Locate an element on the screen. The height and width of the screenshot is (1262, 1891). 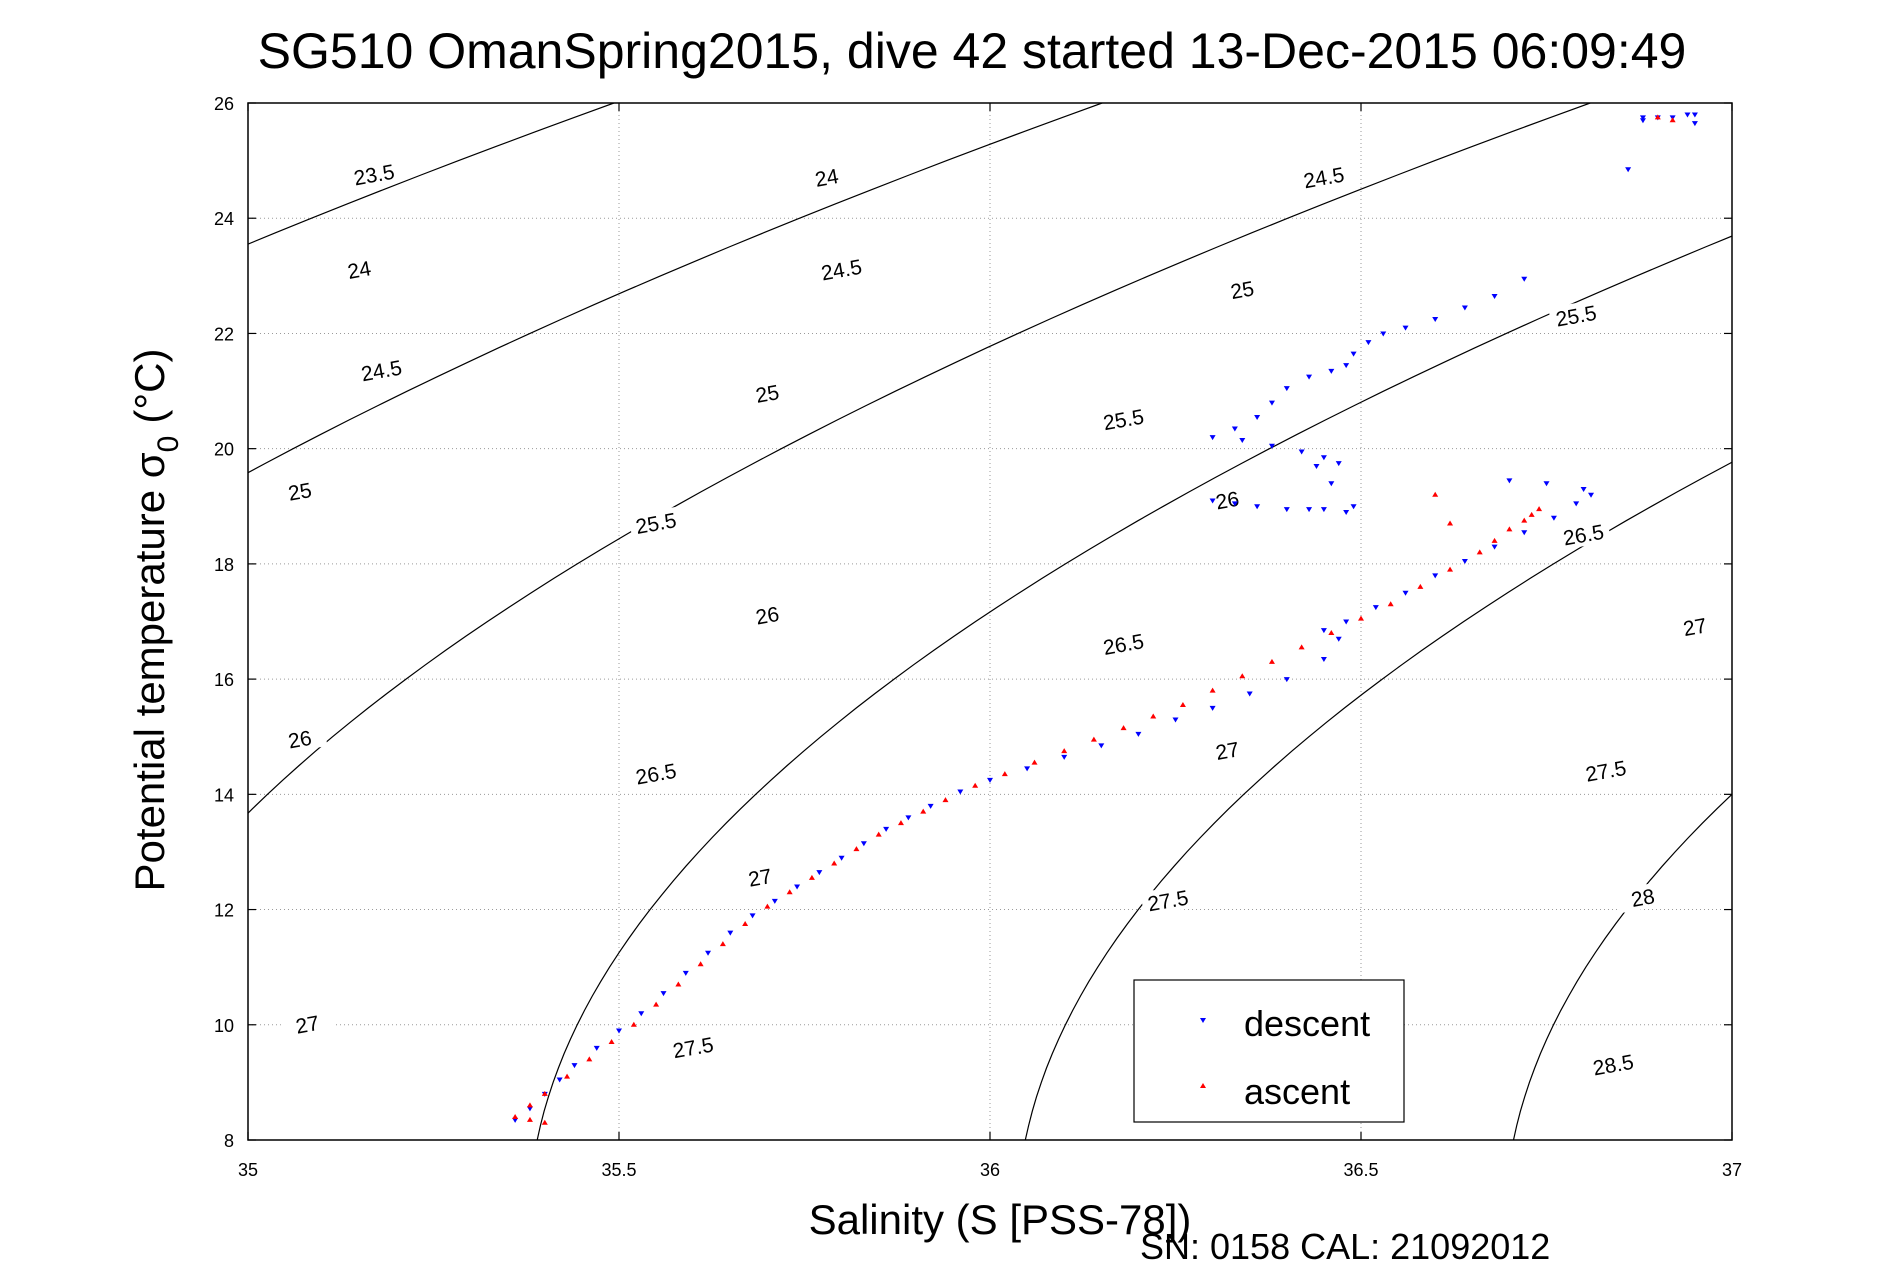
legend-label-ascent: ascent is located at coordinates (1297, 1091).